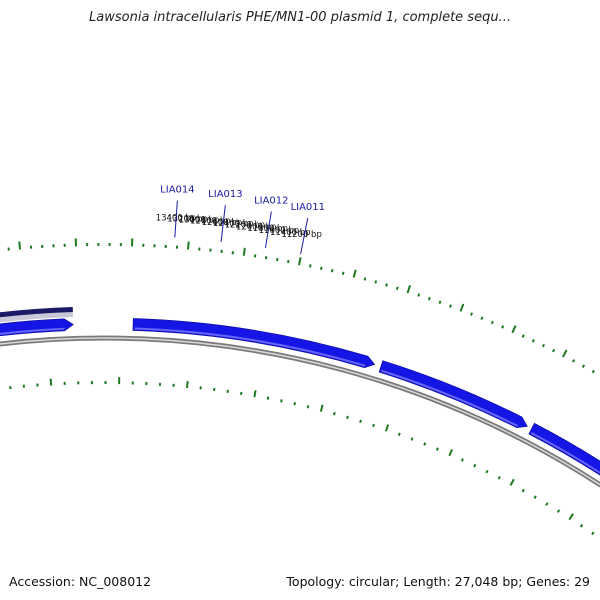 The height and width of the screenshot is (600, 600). Describe the element at coordinates (199, 220) in the screenshot. I see `tick-label: 13000 bp` at that location.